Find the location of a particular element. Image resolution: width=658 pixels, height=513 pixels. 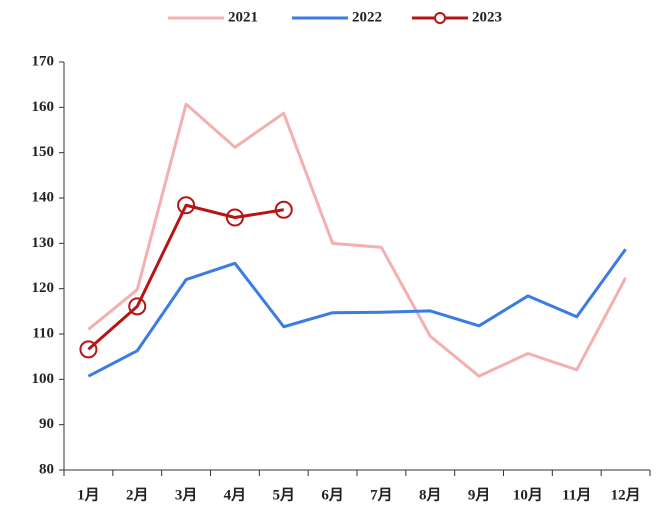

x-tick-label: 2月 is located at coordinates (137, 494).